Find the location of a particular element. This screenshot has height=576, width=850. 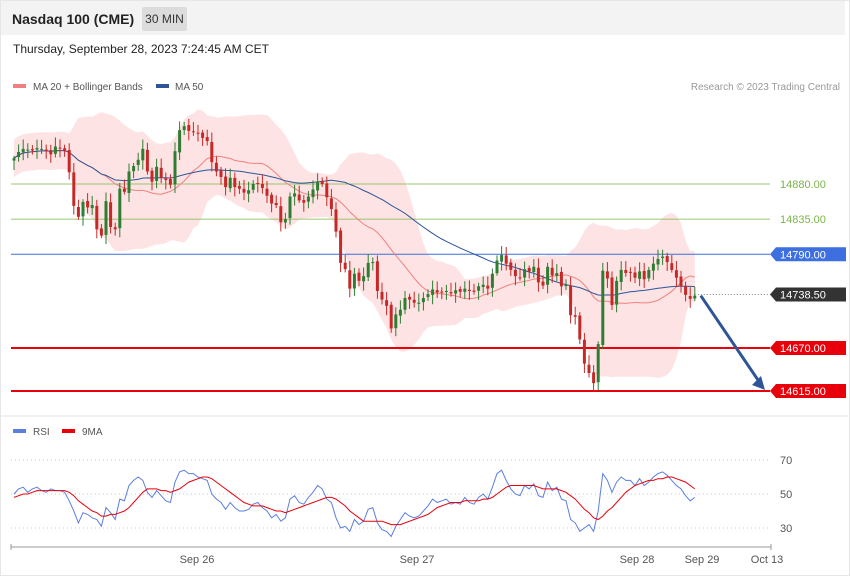

rsi-tick-50: 50 is located at coordinates (786, 495).